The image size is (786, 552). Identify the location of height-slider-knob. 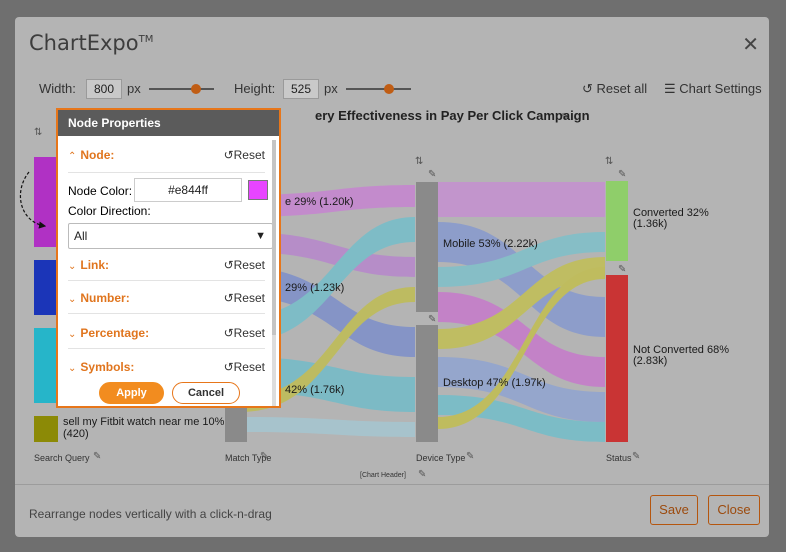
(389, 89).